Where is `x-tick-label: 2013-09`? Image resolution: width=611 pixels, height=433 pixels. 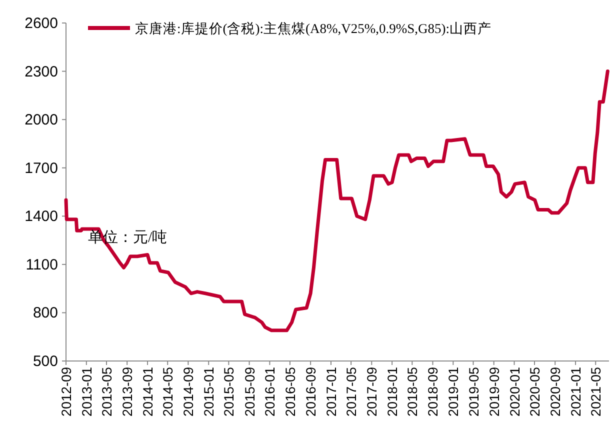 x-tick-label: 2013-09 is located at coordinates (128, 392).